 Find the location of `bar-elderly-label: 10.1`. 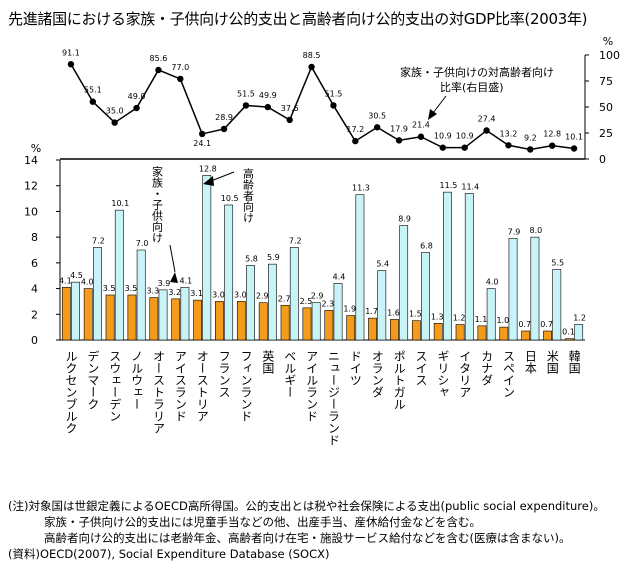

bar-elderly-label: 10.1 is located at coordinates (120, 203).